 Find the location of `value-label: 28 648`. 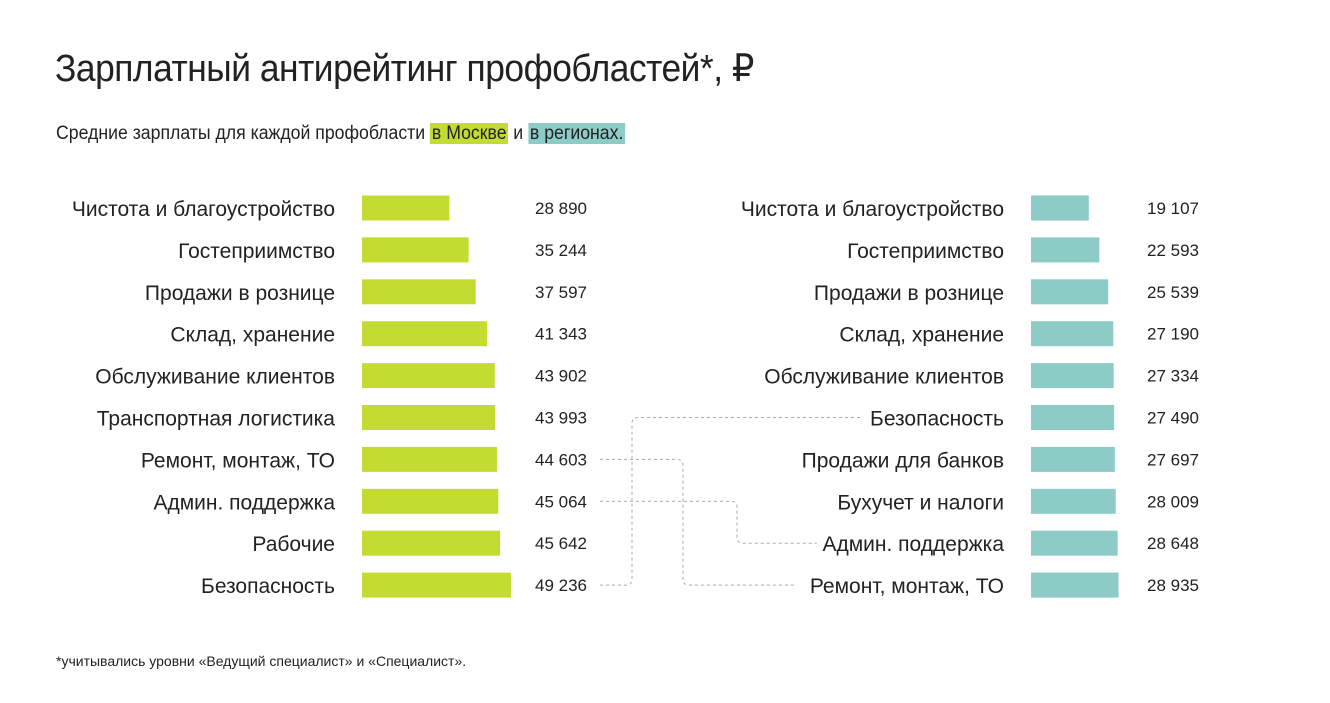

value-label: 28 648 is located at coordinates (1173, 543).